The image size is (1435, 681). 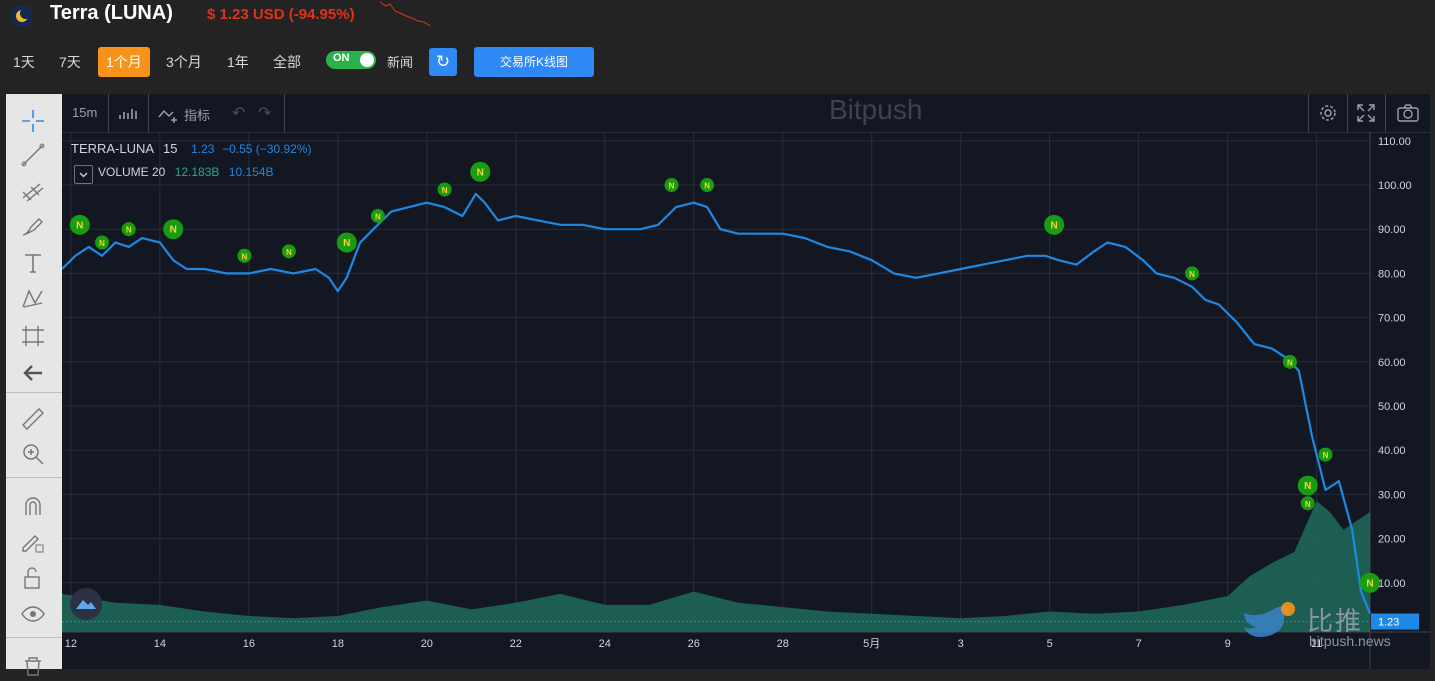 What do you see at coordinates (71, 644) in the screenshot?
I see `x-tick-label: 12` at bounding box center [71, 644].